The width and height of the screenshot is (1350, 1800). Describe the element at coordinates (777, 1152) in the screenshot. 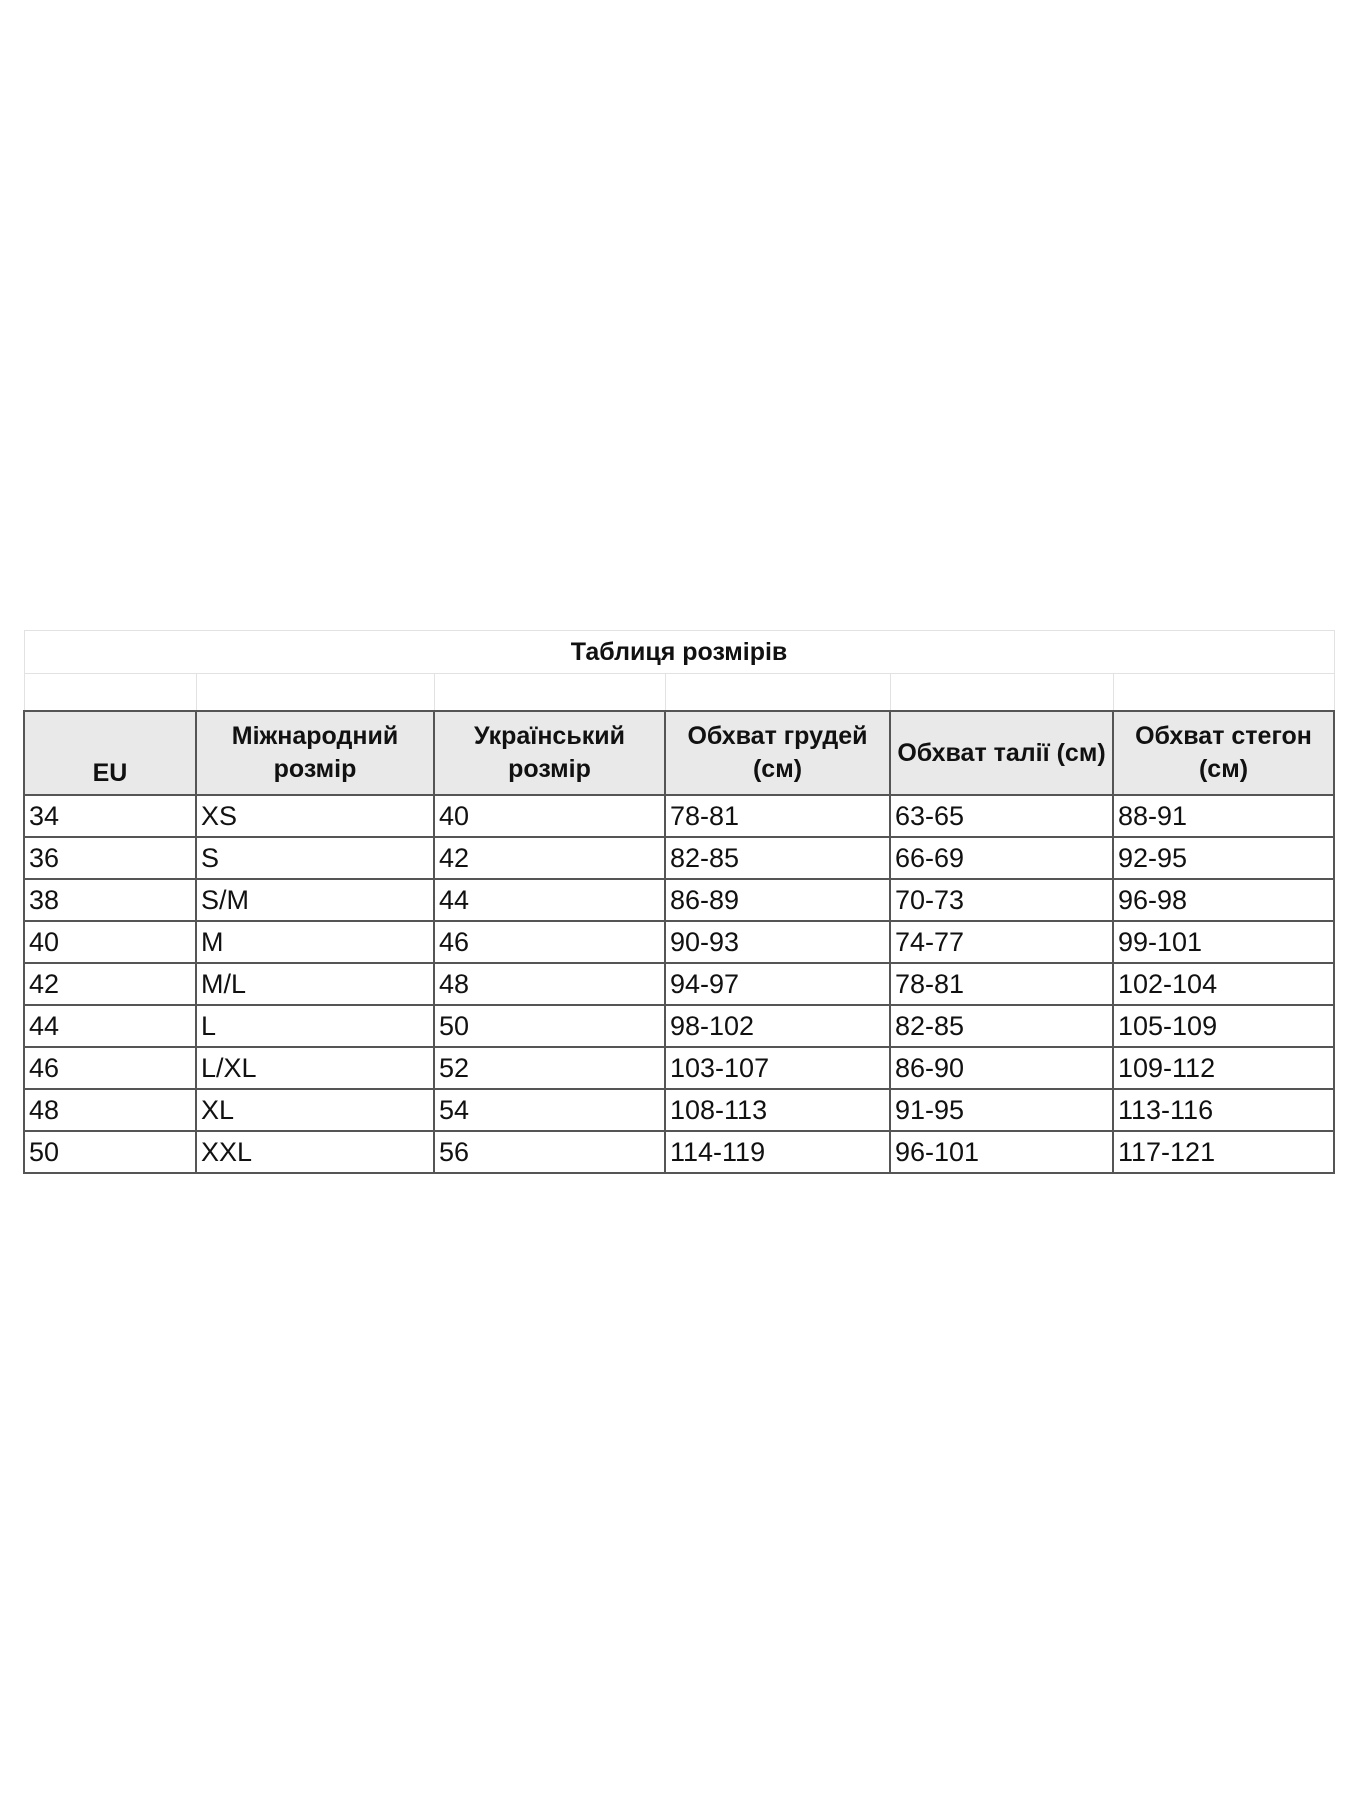

I see `table-cell: 114-119` at that location.